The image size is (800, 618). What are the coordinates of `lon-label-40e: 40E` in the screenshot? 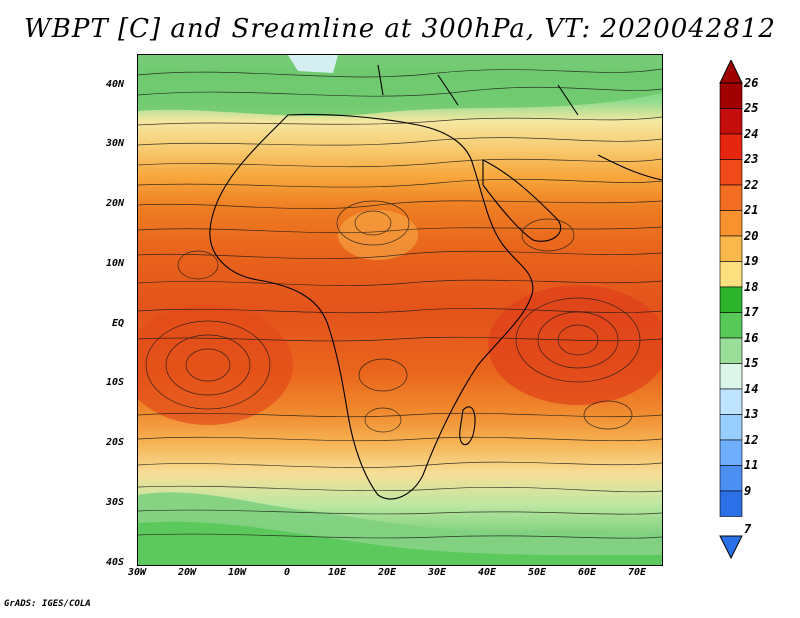 It's located at (487, 572).